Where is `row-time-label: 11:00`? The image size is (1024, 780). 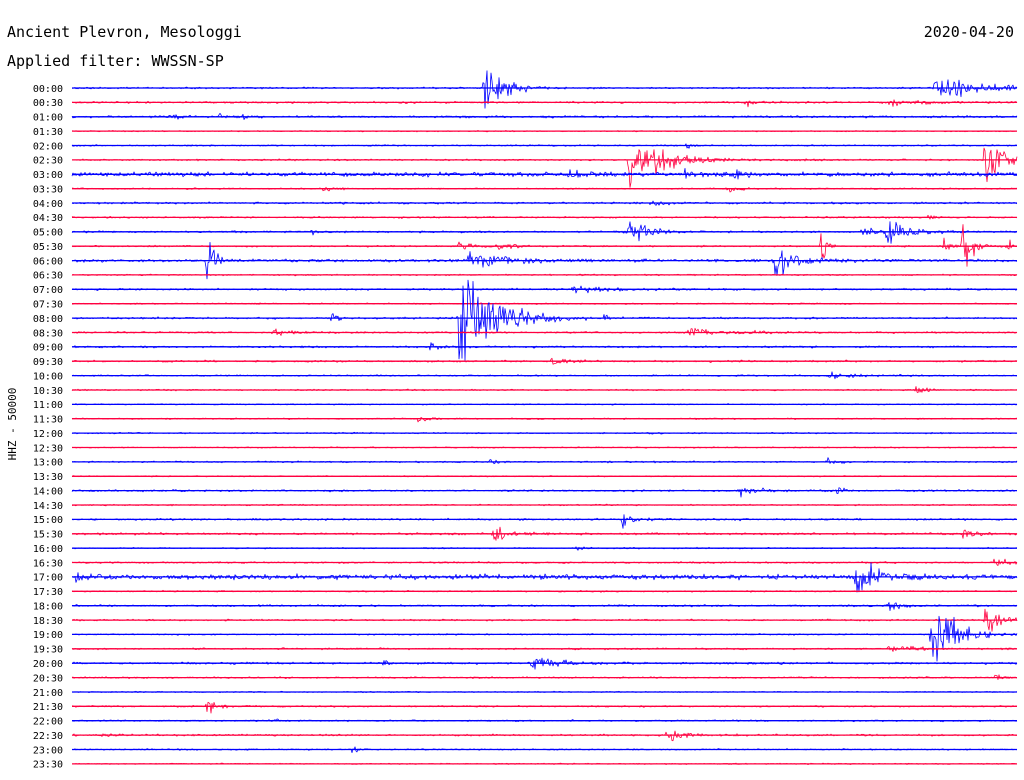 row-time-label: 11:00 is located at coordinates (48, 405).